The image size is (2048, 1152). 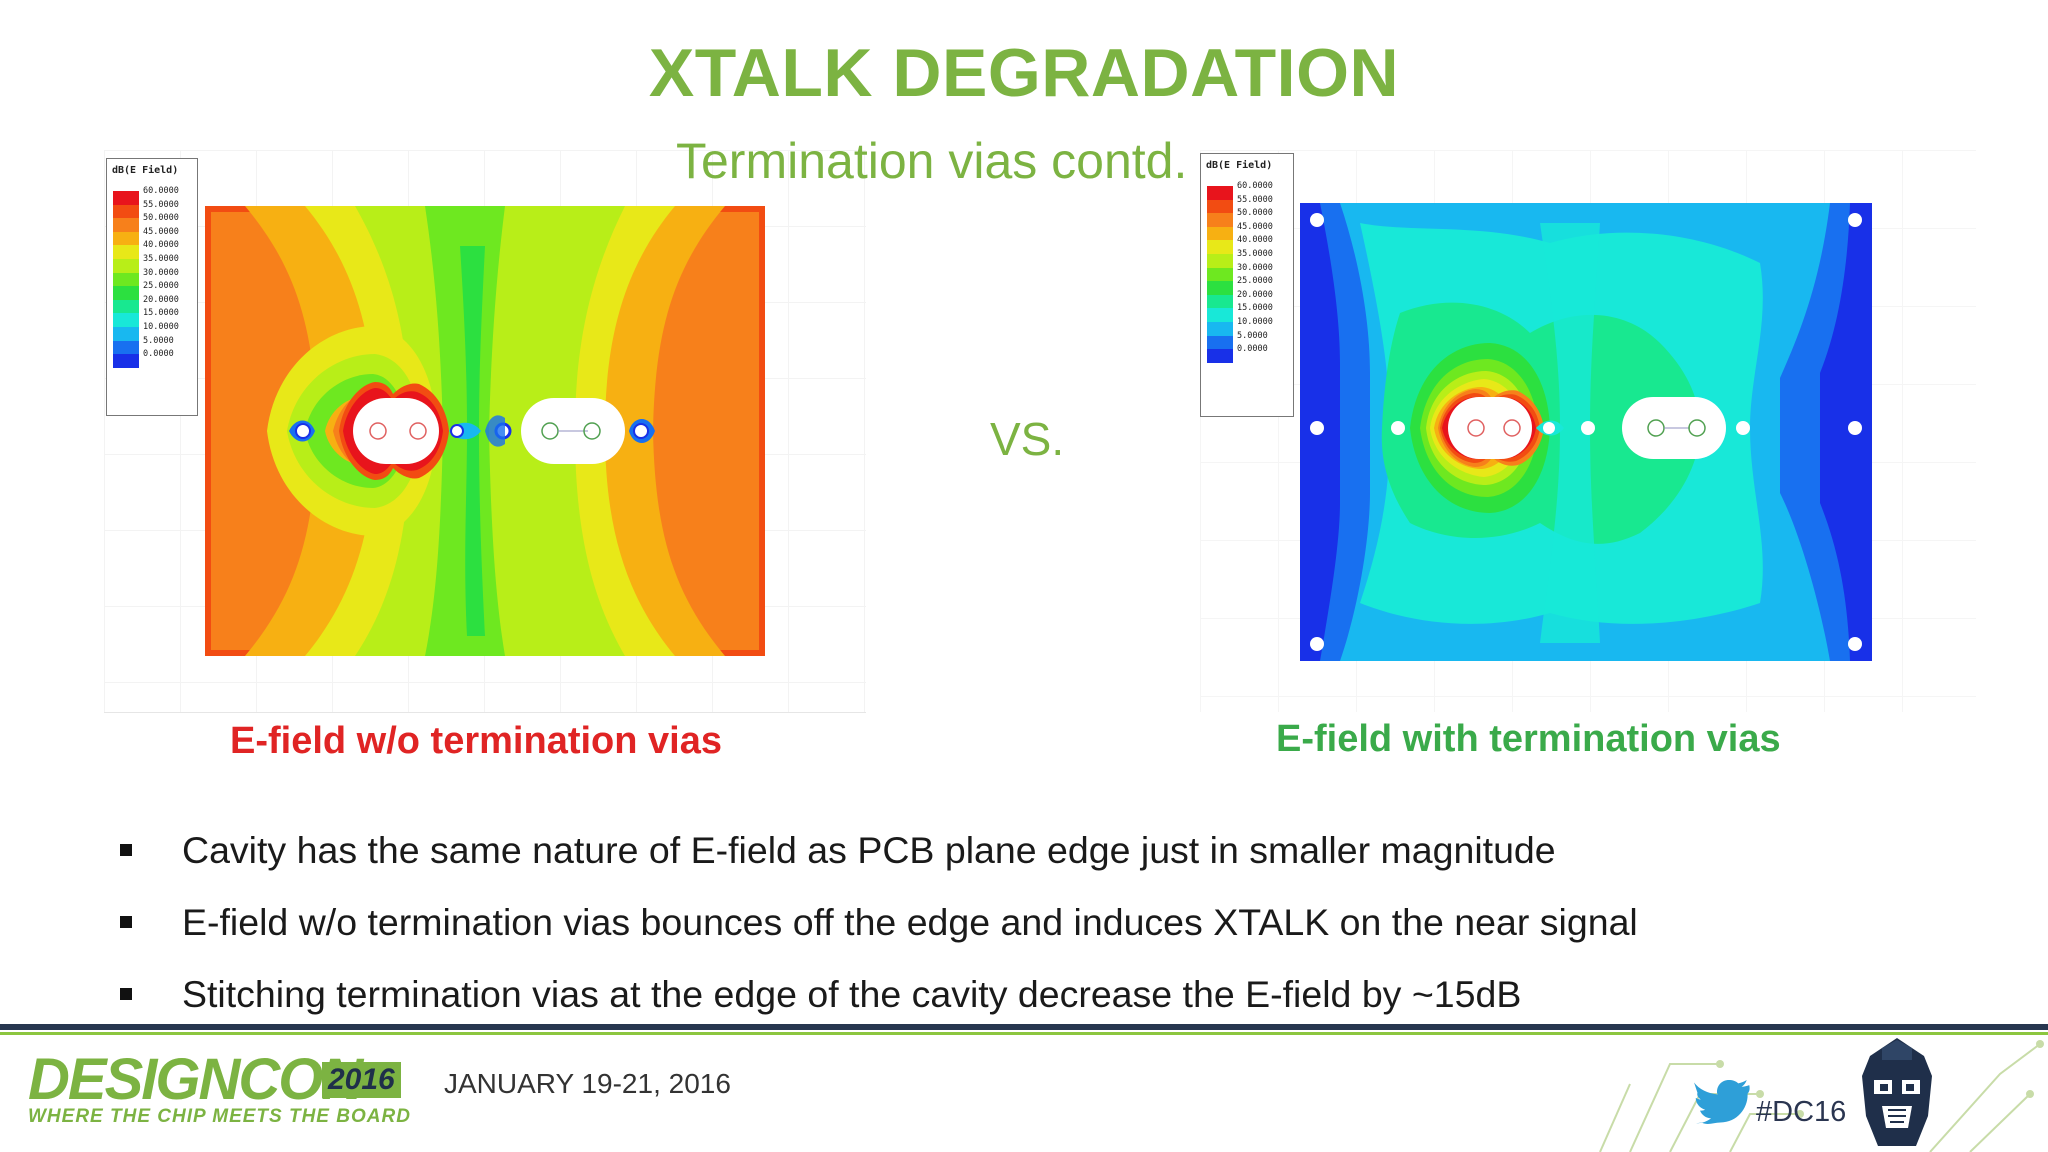 I want to click on designcon-logo: DESIGNCON, so click(x=195, y=1079).